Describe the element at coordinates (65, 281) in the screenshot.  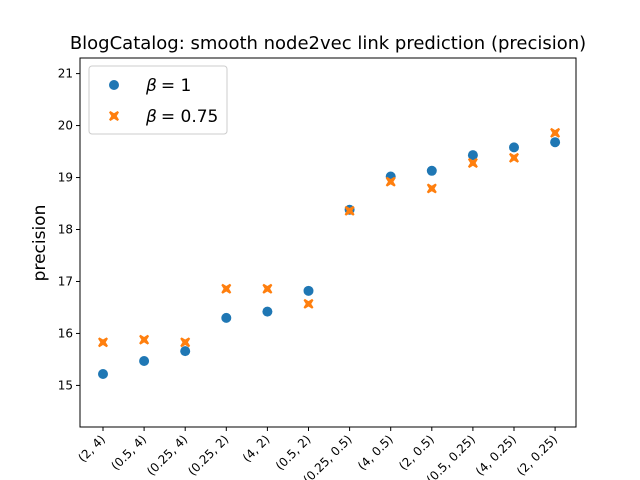
I see `y-tick-label: 17` at that location.